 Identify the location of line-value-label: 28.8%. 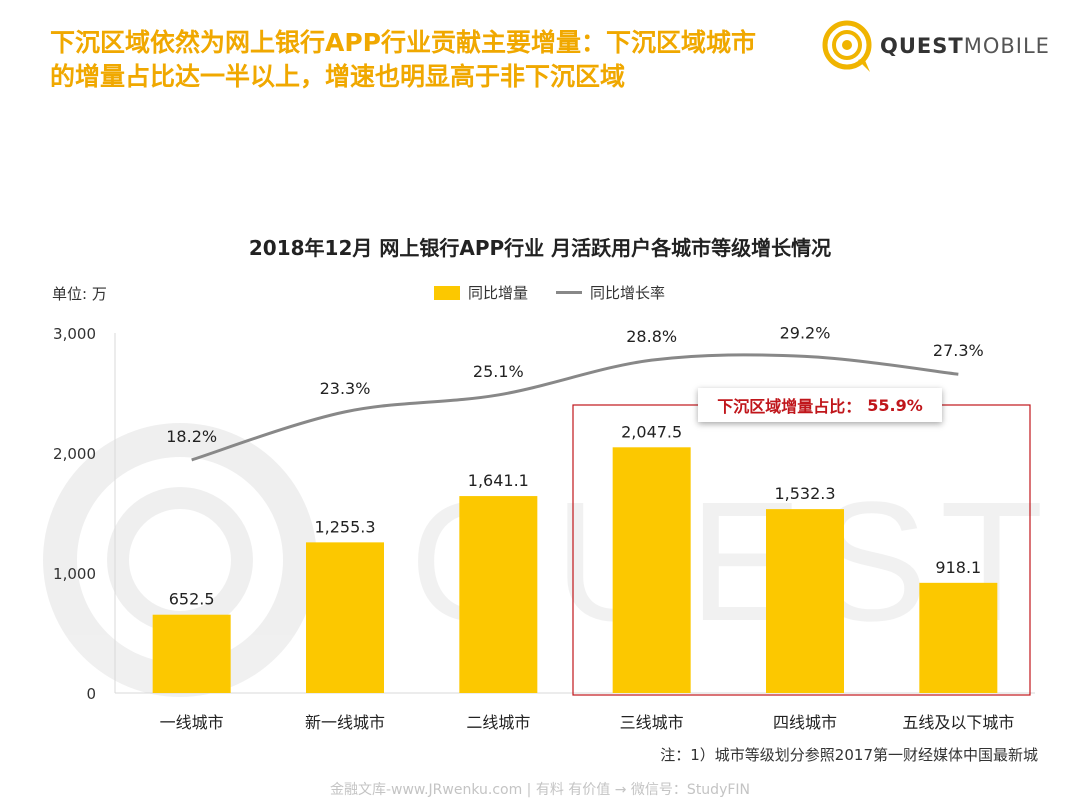
(651, 336).